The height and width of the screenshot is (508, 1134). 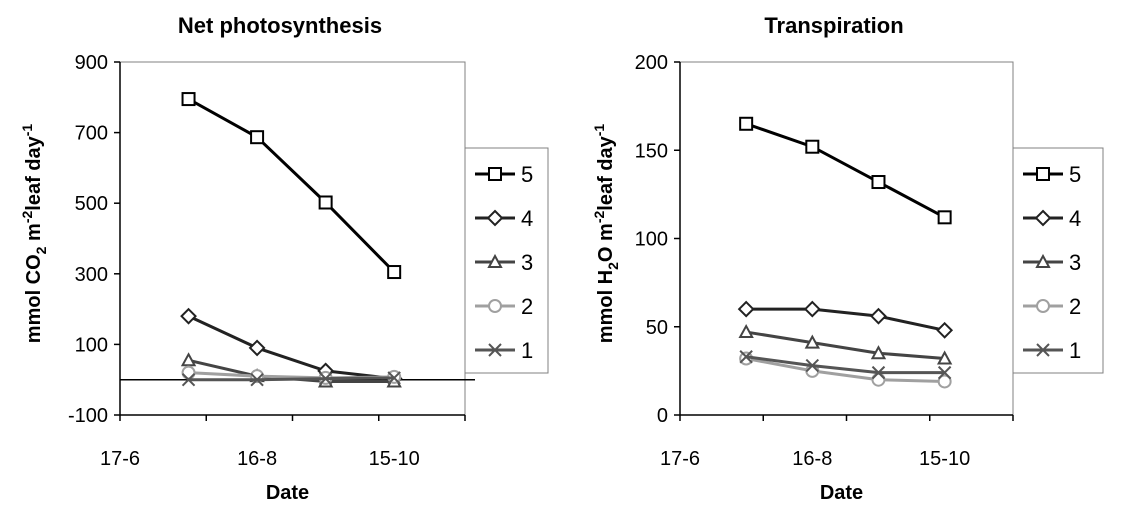 What do you see at coordinates (91, 275) in the screenshot?
I see `y-tick-label: 300` at bounding box center [91, 275].